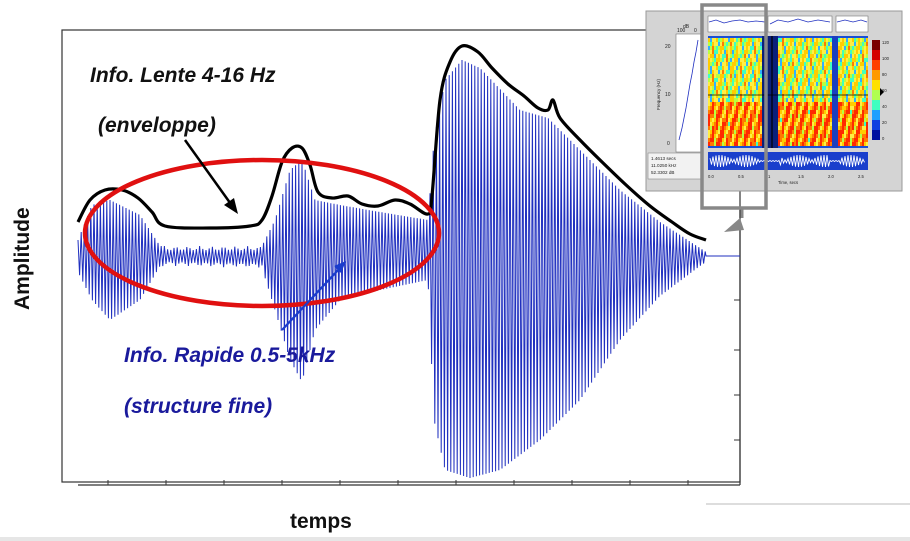 This screenshot has height=541, width=910. What do you see at coordinates (788, 182) in the screenshot?
I see `inset-time-axis-label: Time, secs` at bounding box center [788, 182].